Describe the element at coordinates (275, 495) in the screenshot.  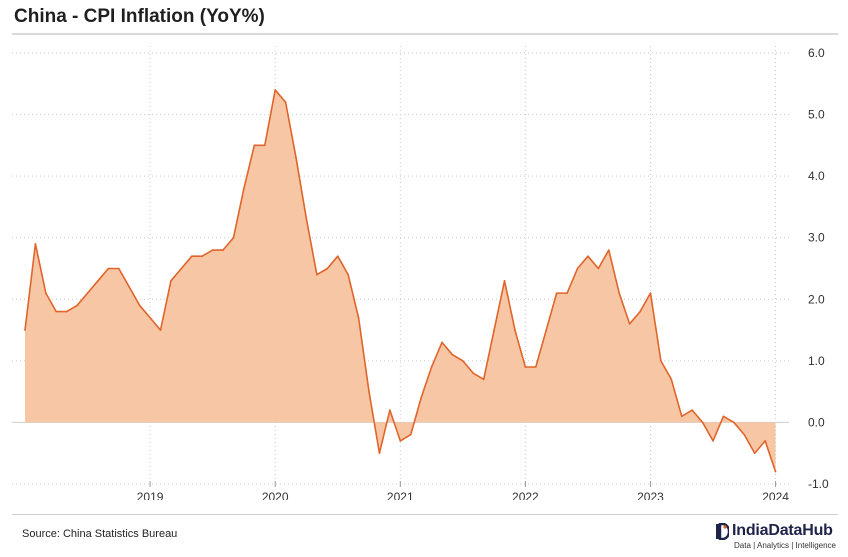
I see `x-tick-label: 2020` at that location.